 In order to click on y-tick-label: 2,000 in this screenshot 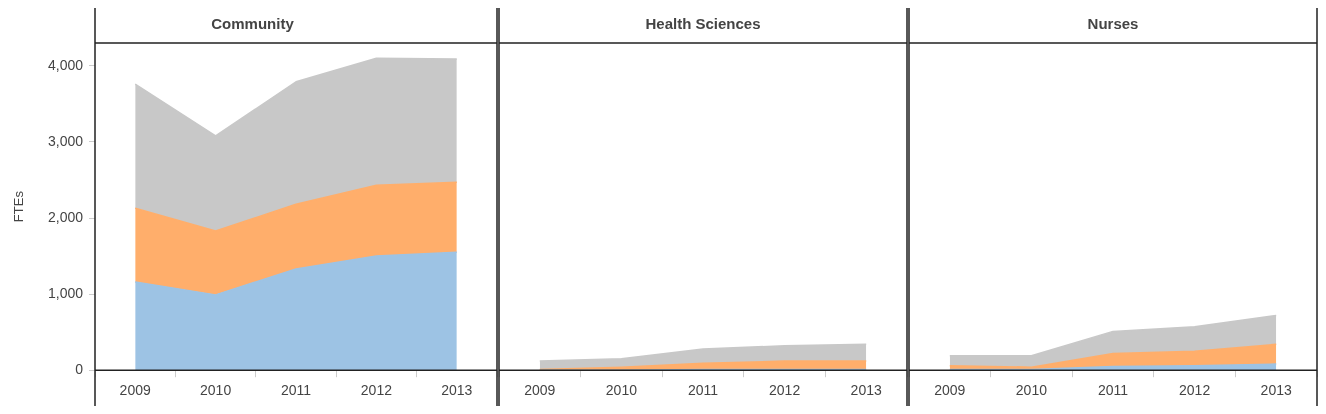, I will do `click(65, 216)`.